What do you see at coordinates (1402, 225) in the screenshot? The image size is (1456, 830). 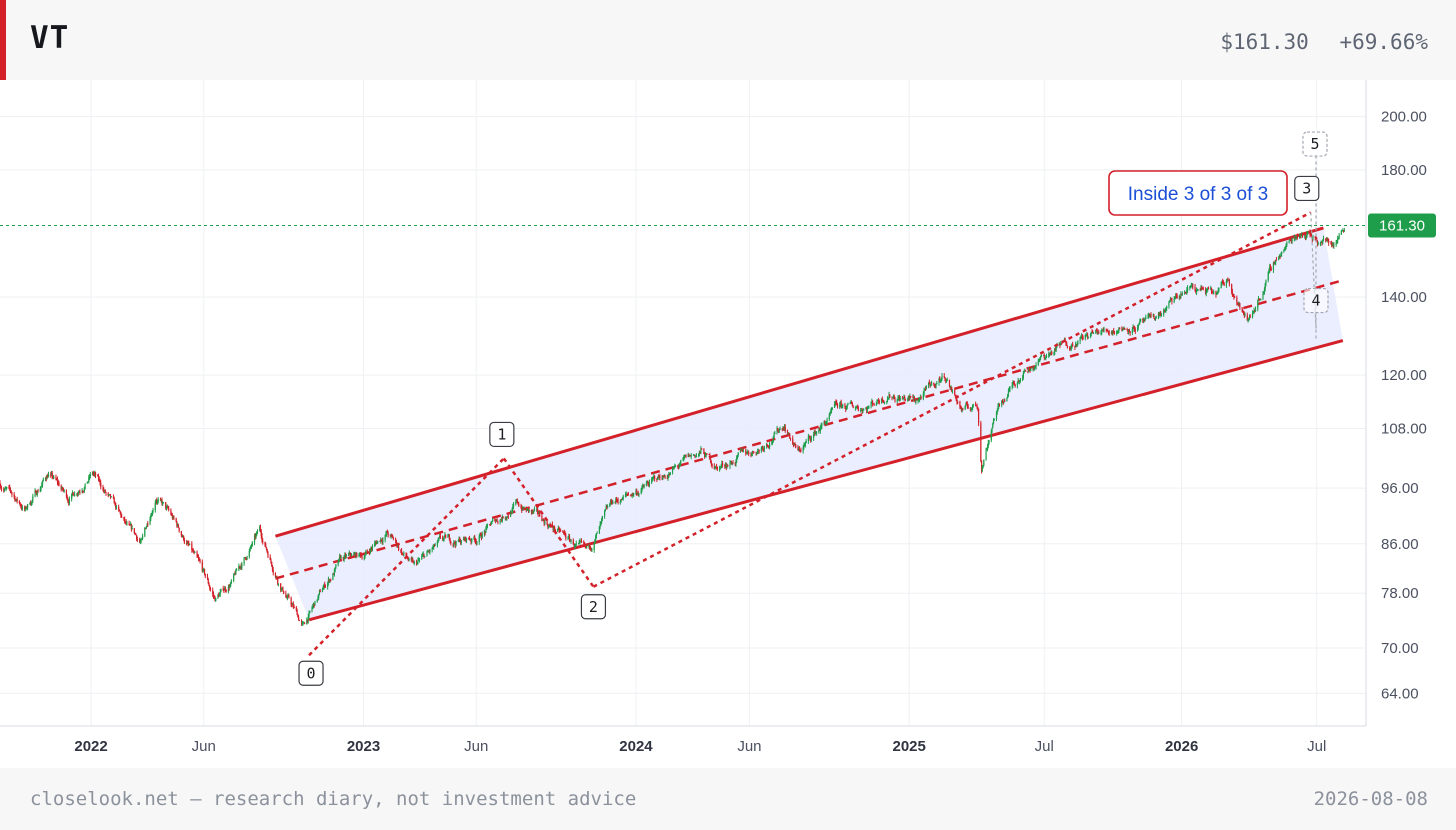 I see `last-price-tag-text: 161.30` at bounding box center [1402, 225].